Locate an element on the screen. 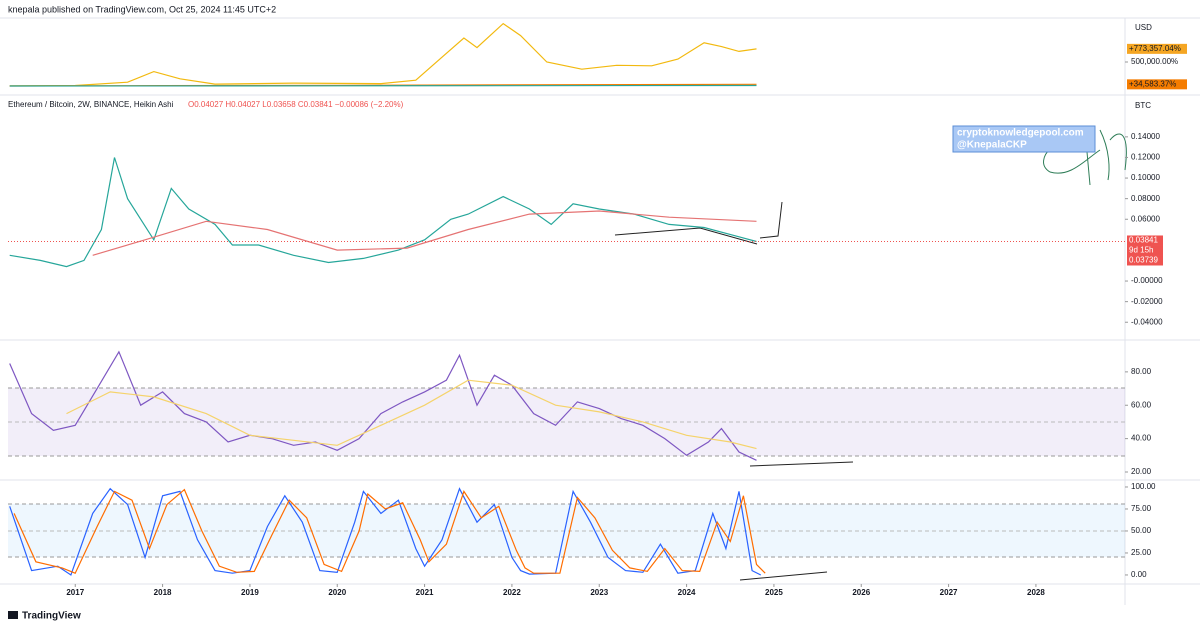 The image size is (1200, 627). price-label: 0.03739 is located at coordinates (1143, 260).